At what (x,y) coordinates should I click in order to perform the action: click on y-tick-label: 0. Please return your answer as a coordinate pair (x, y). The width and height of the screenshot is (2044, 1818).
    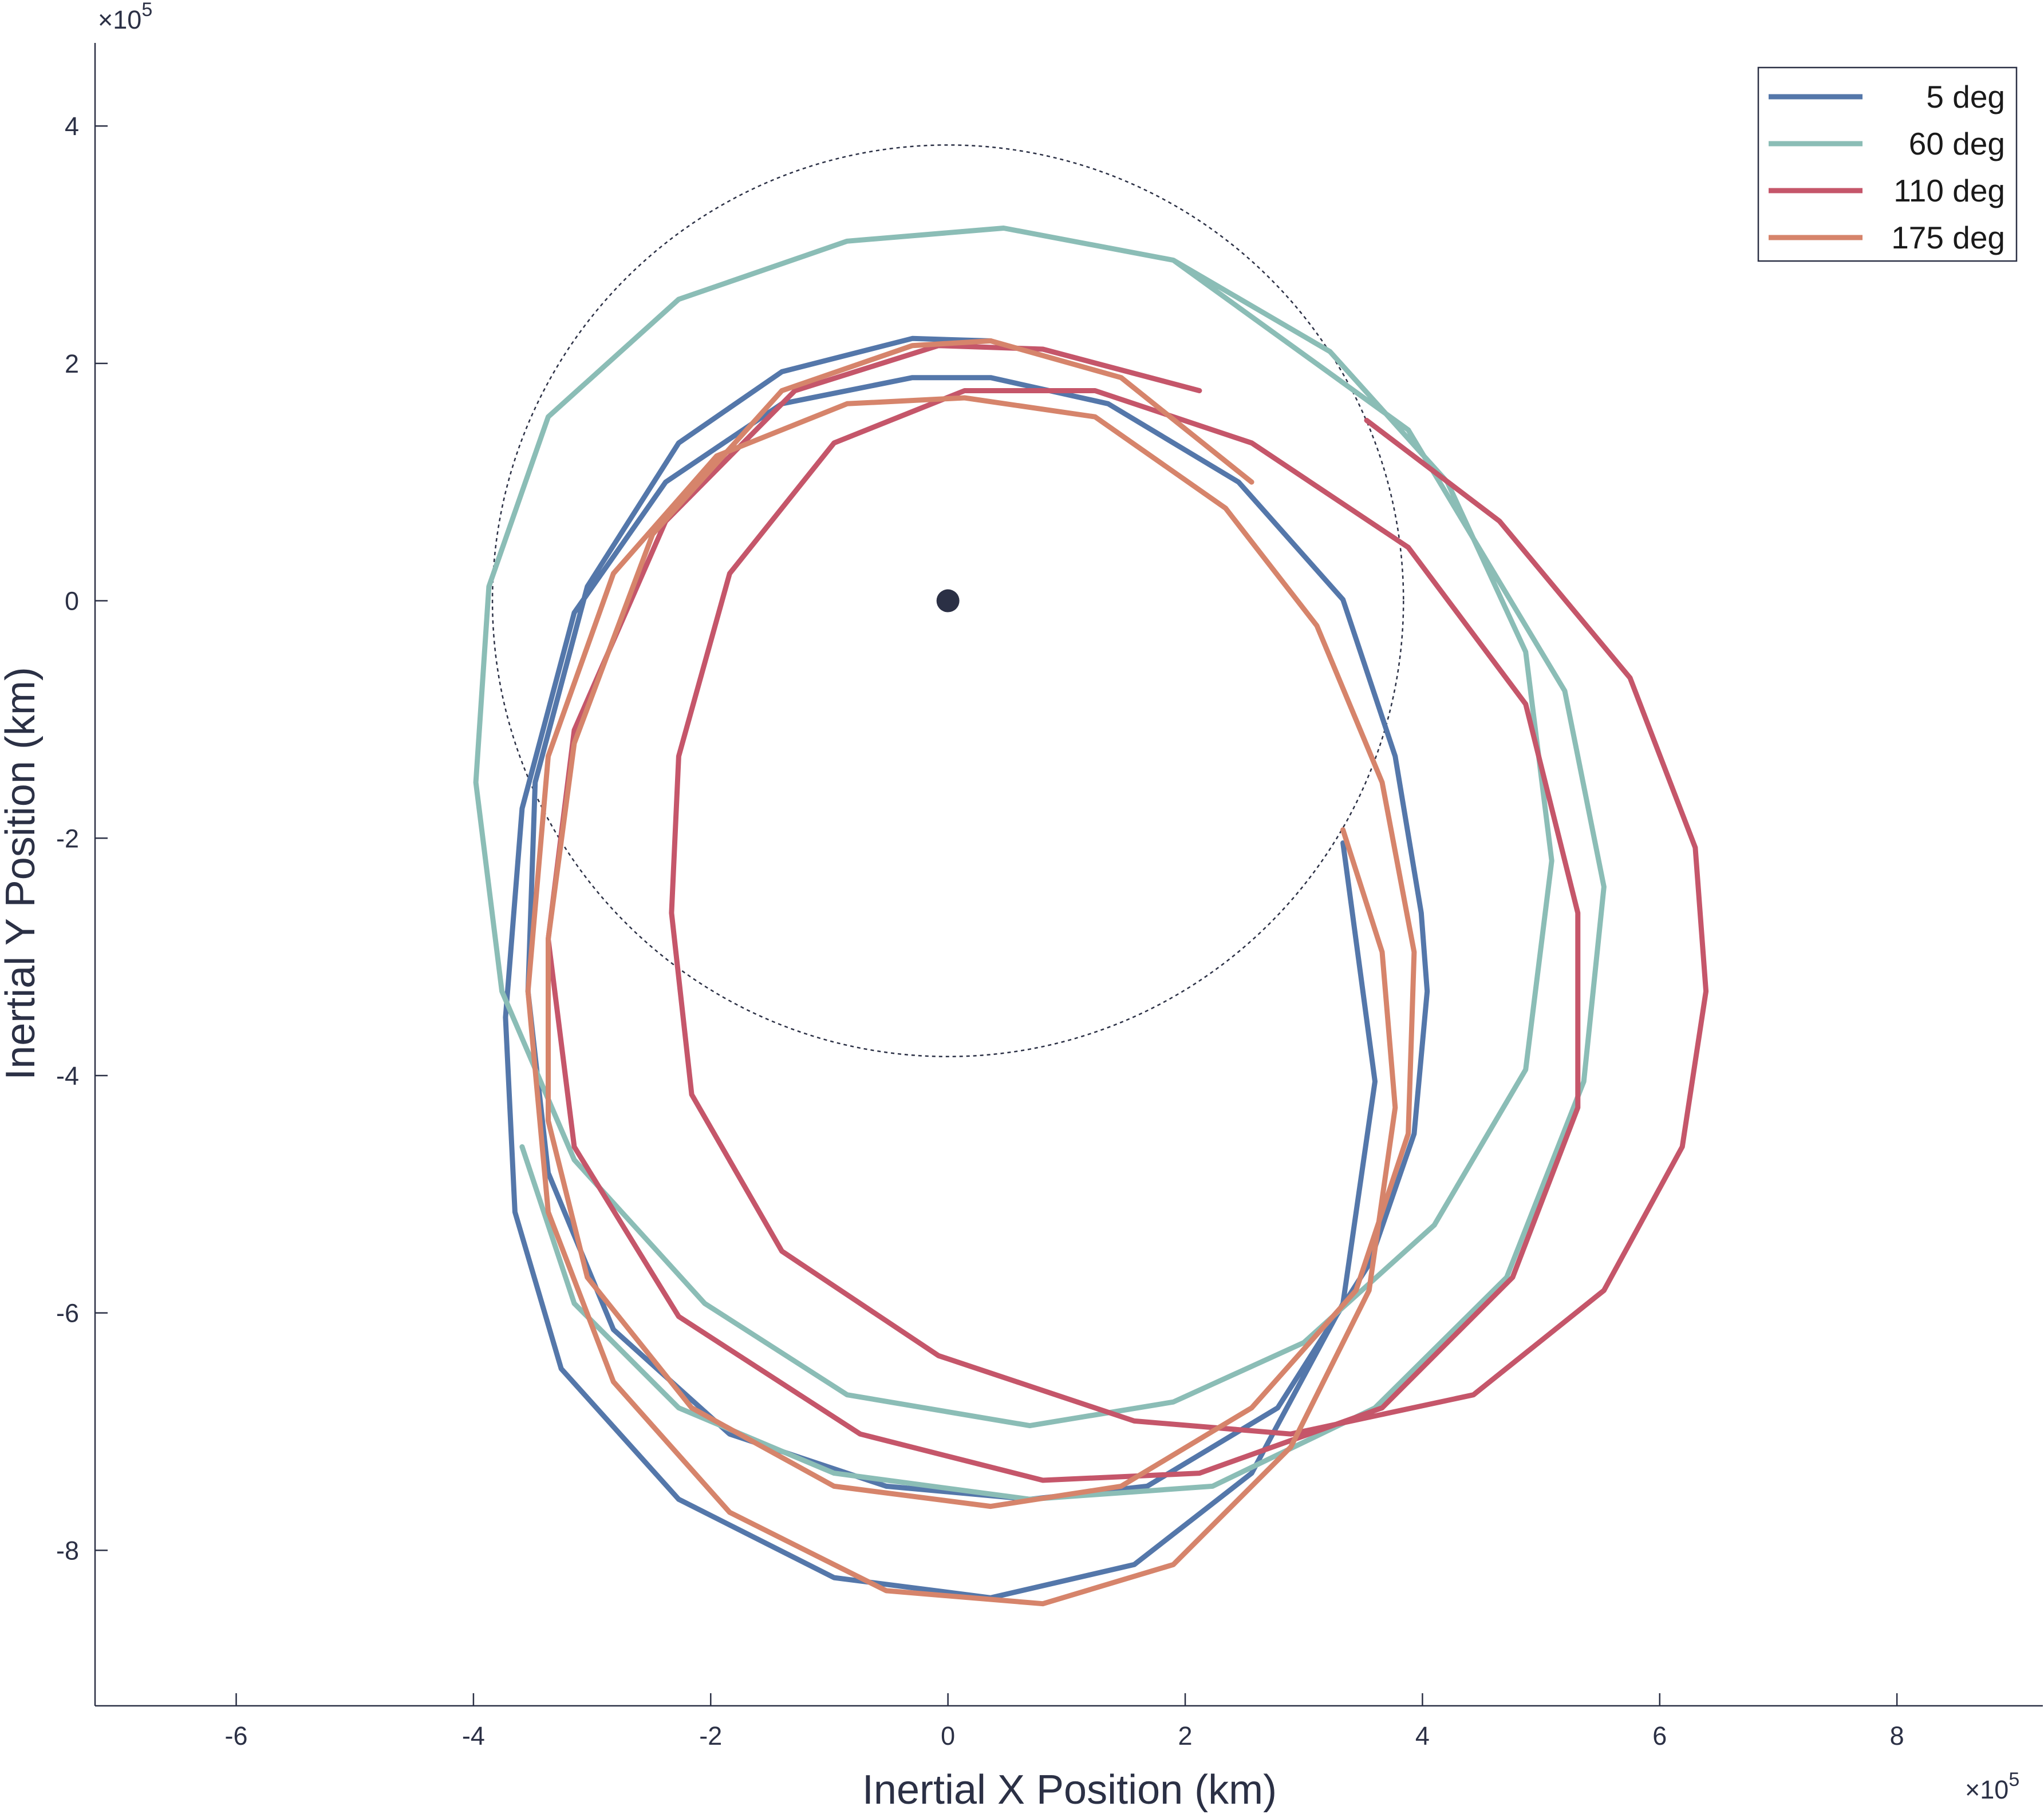
    Looking at the image, I should click on (72, 601).